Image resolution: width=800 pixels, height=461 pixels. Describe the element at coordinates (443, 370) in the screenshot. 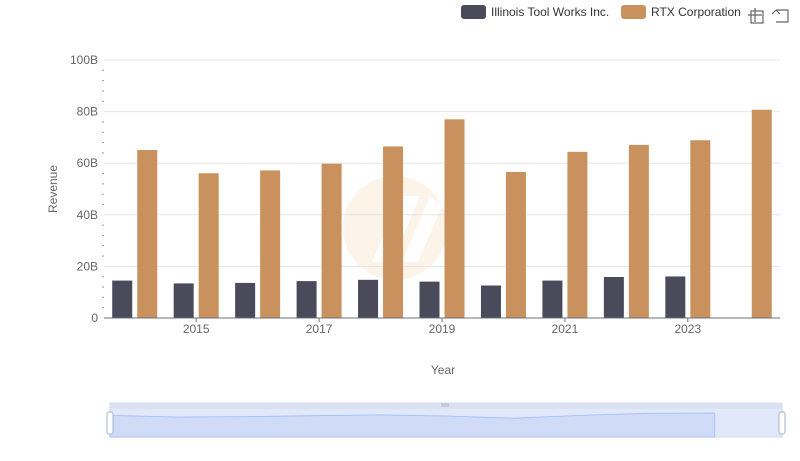

I see `x-axis-title: Year` at that location.